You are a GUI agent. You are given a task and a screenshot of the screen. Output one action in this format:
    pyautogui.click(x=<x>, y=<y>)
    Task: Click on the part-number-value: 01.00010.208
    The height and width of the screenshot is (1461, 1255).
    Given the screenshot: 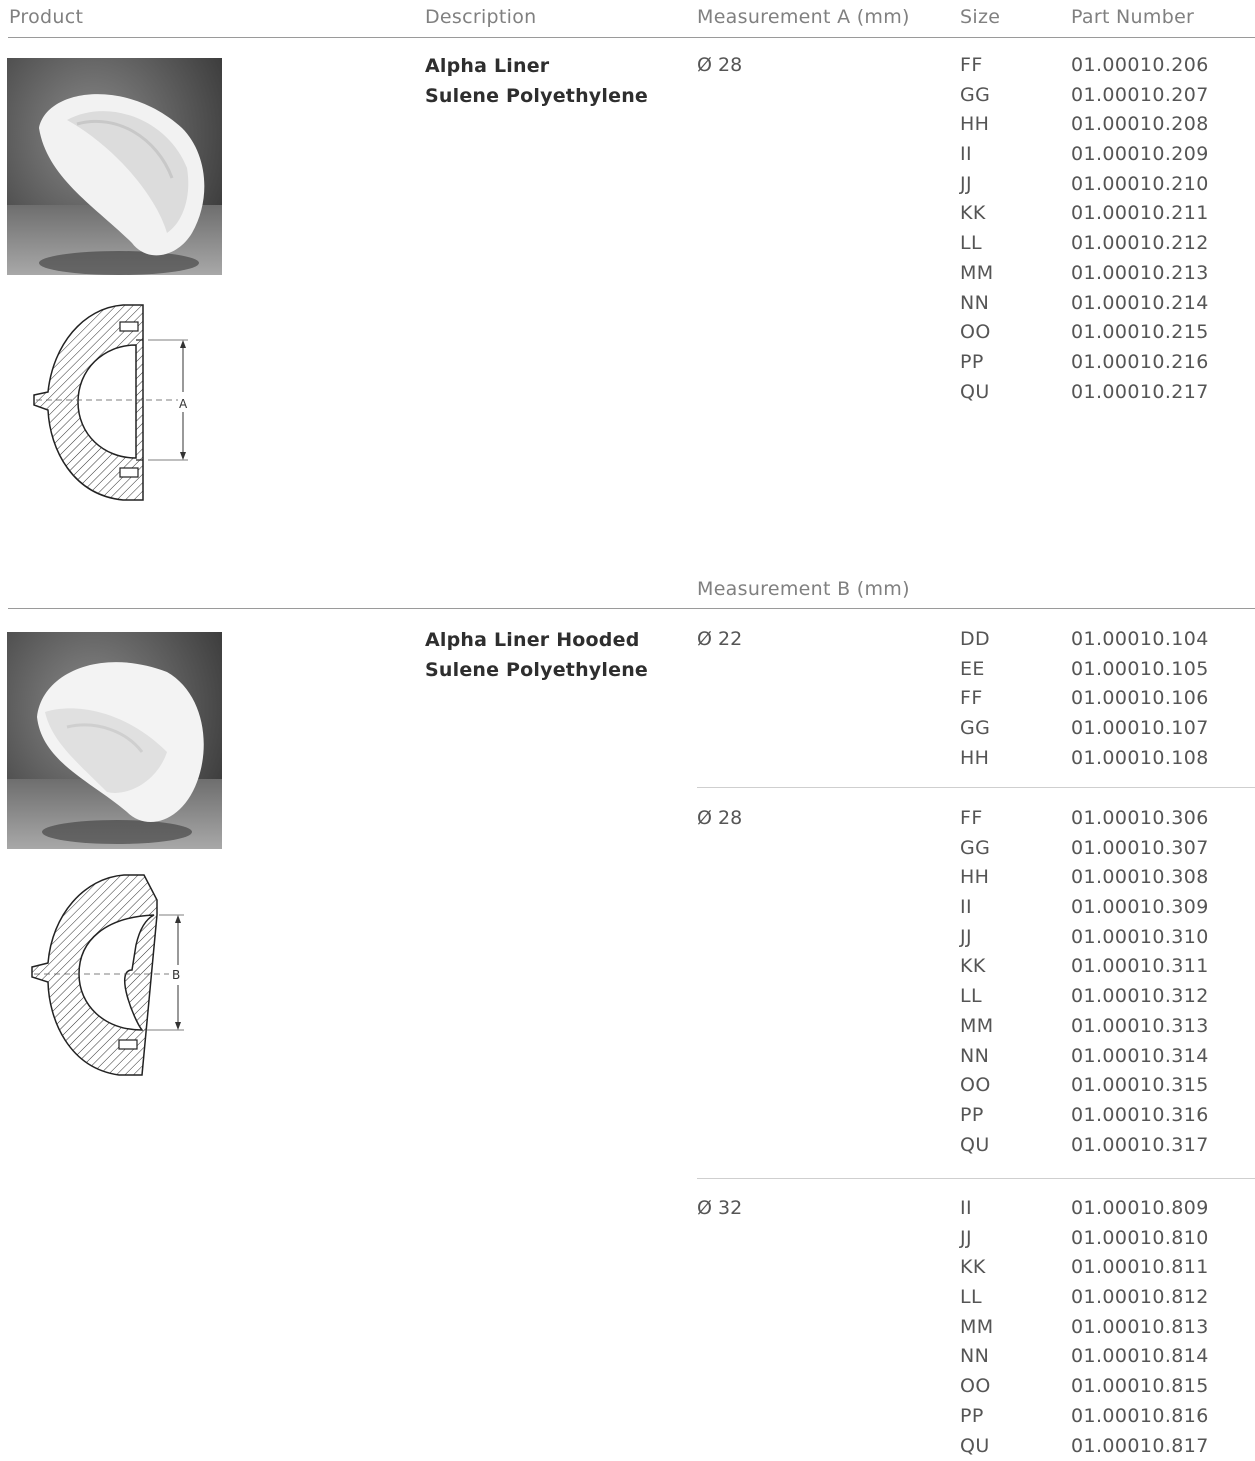 What is the action you would take?
    pyautogui.click(x=1140, y=125)
    